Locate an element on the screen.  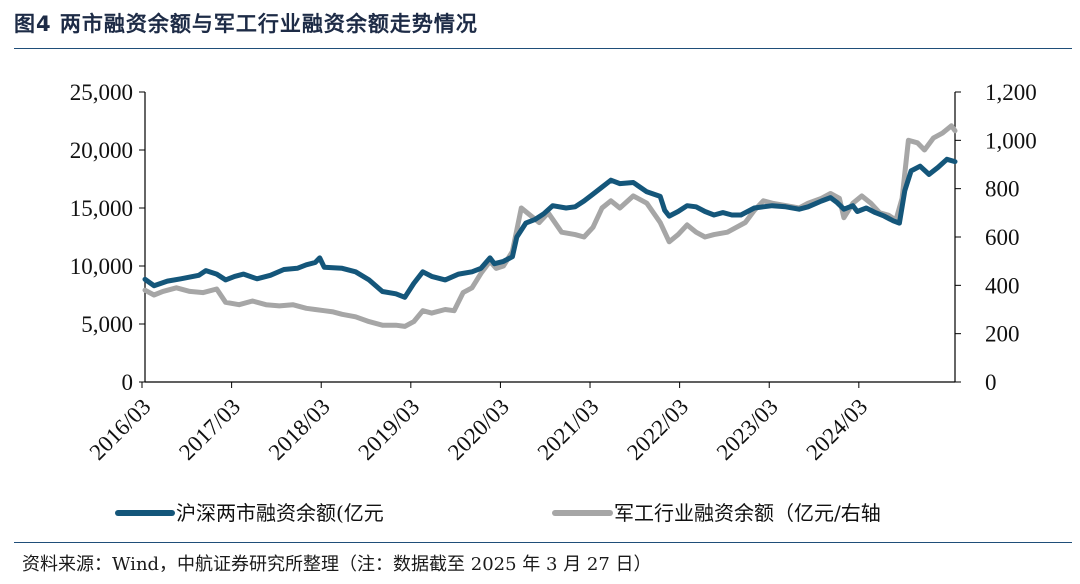
y-left-tick-label: 20,000 is located at coordinates (101, 150).